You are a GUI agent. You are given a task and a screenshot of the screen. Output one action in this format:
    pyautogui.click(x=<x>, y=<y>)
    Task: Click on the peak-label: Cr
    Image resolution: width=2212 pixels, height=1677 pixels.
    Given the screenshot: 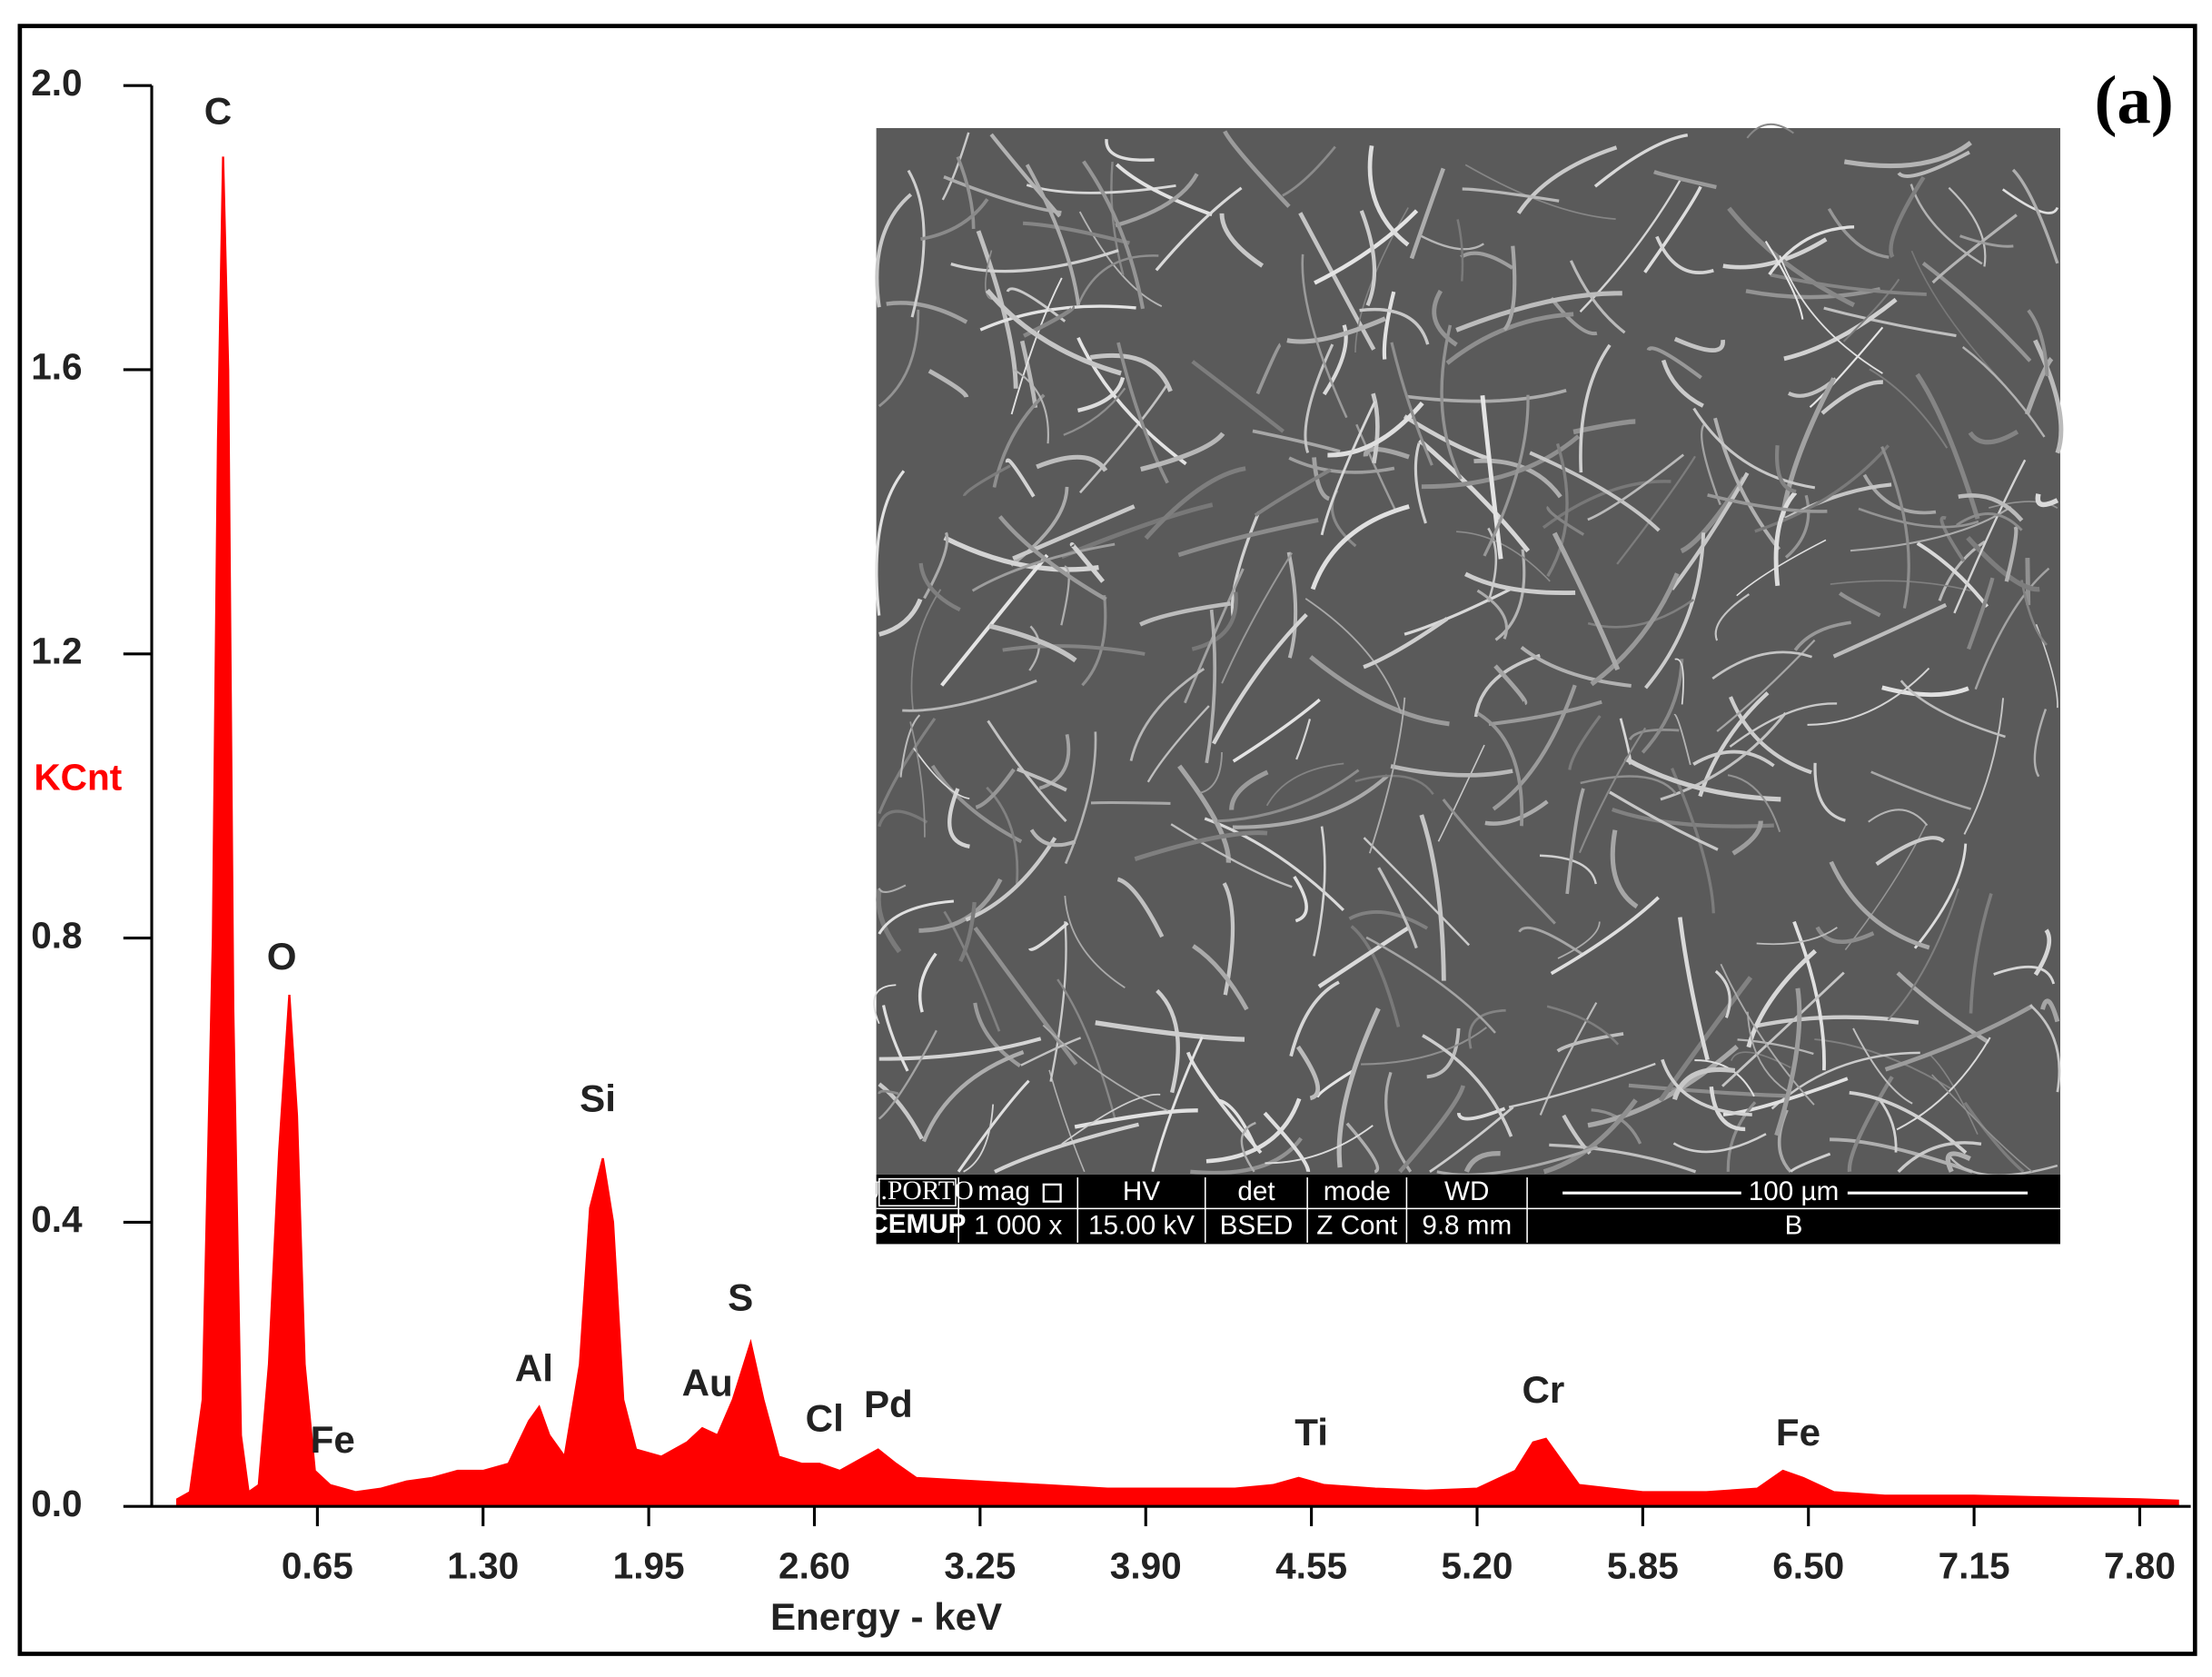 What is the action you would take?
    pyautogui.click(x=1544, y=1389)
    